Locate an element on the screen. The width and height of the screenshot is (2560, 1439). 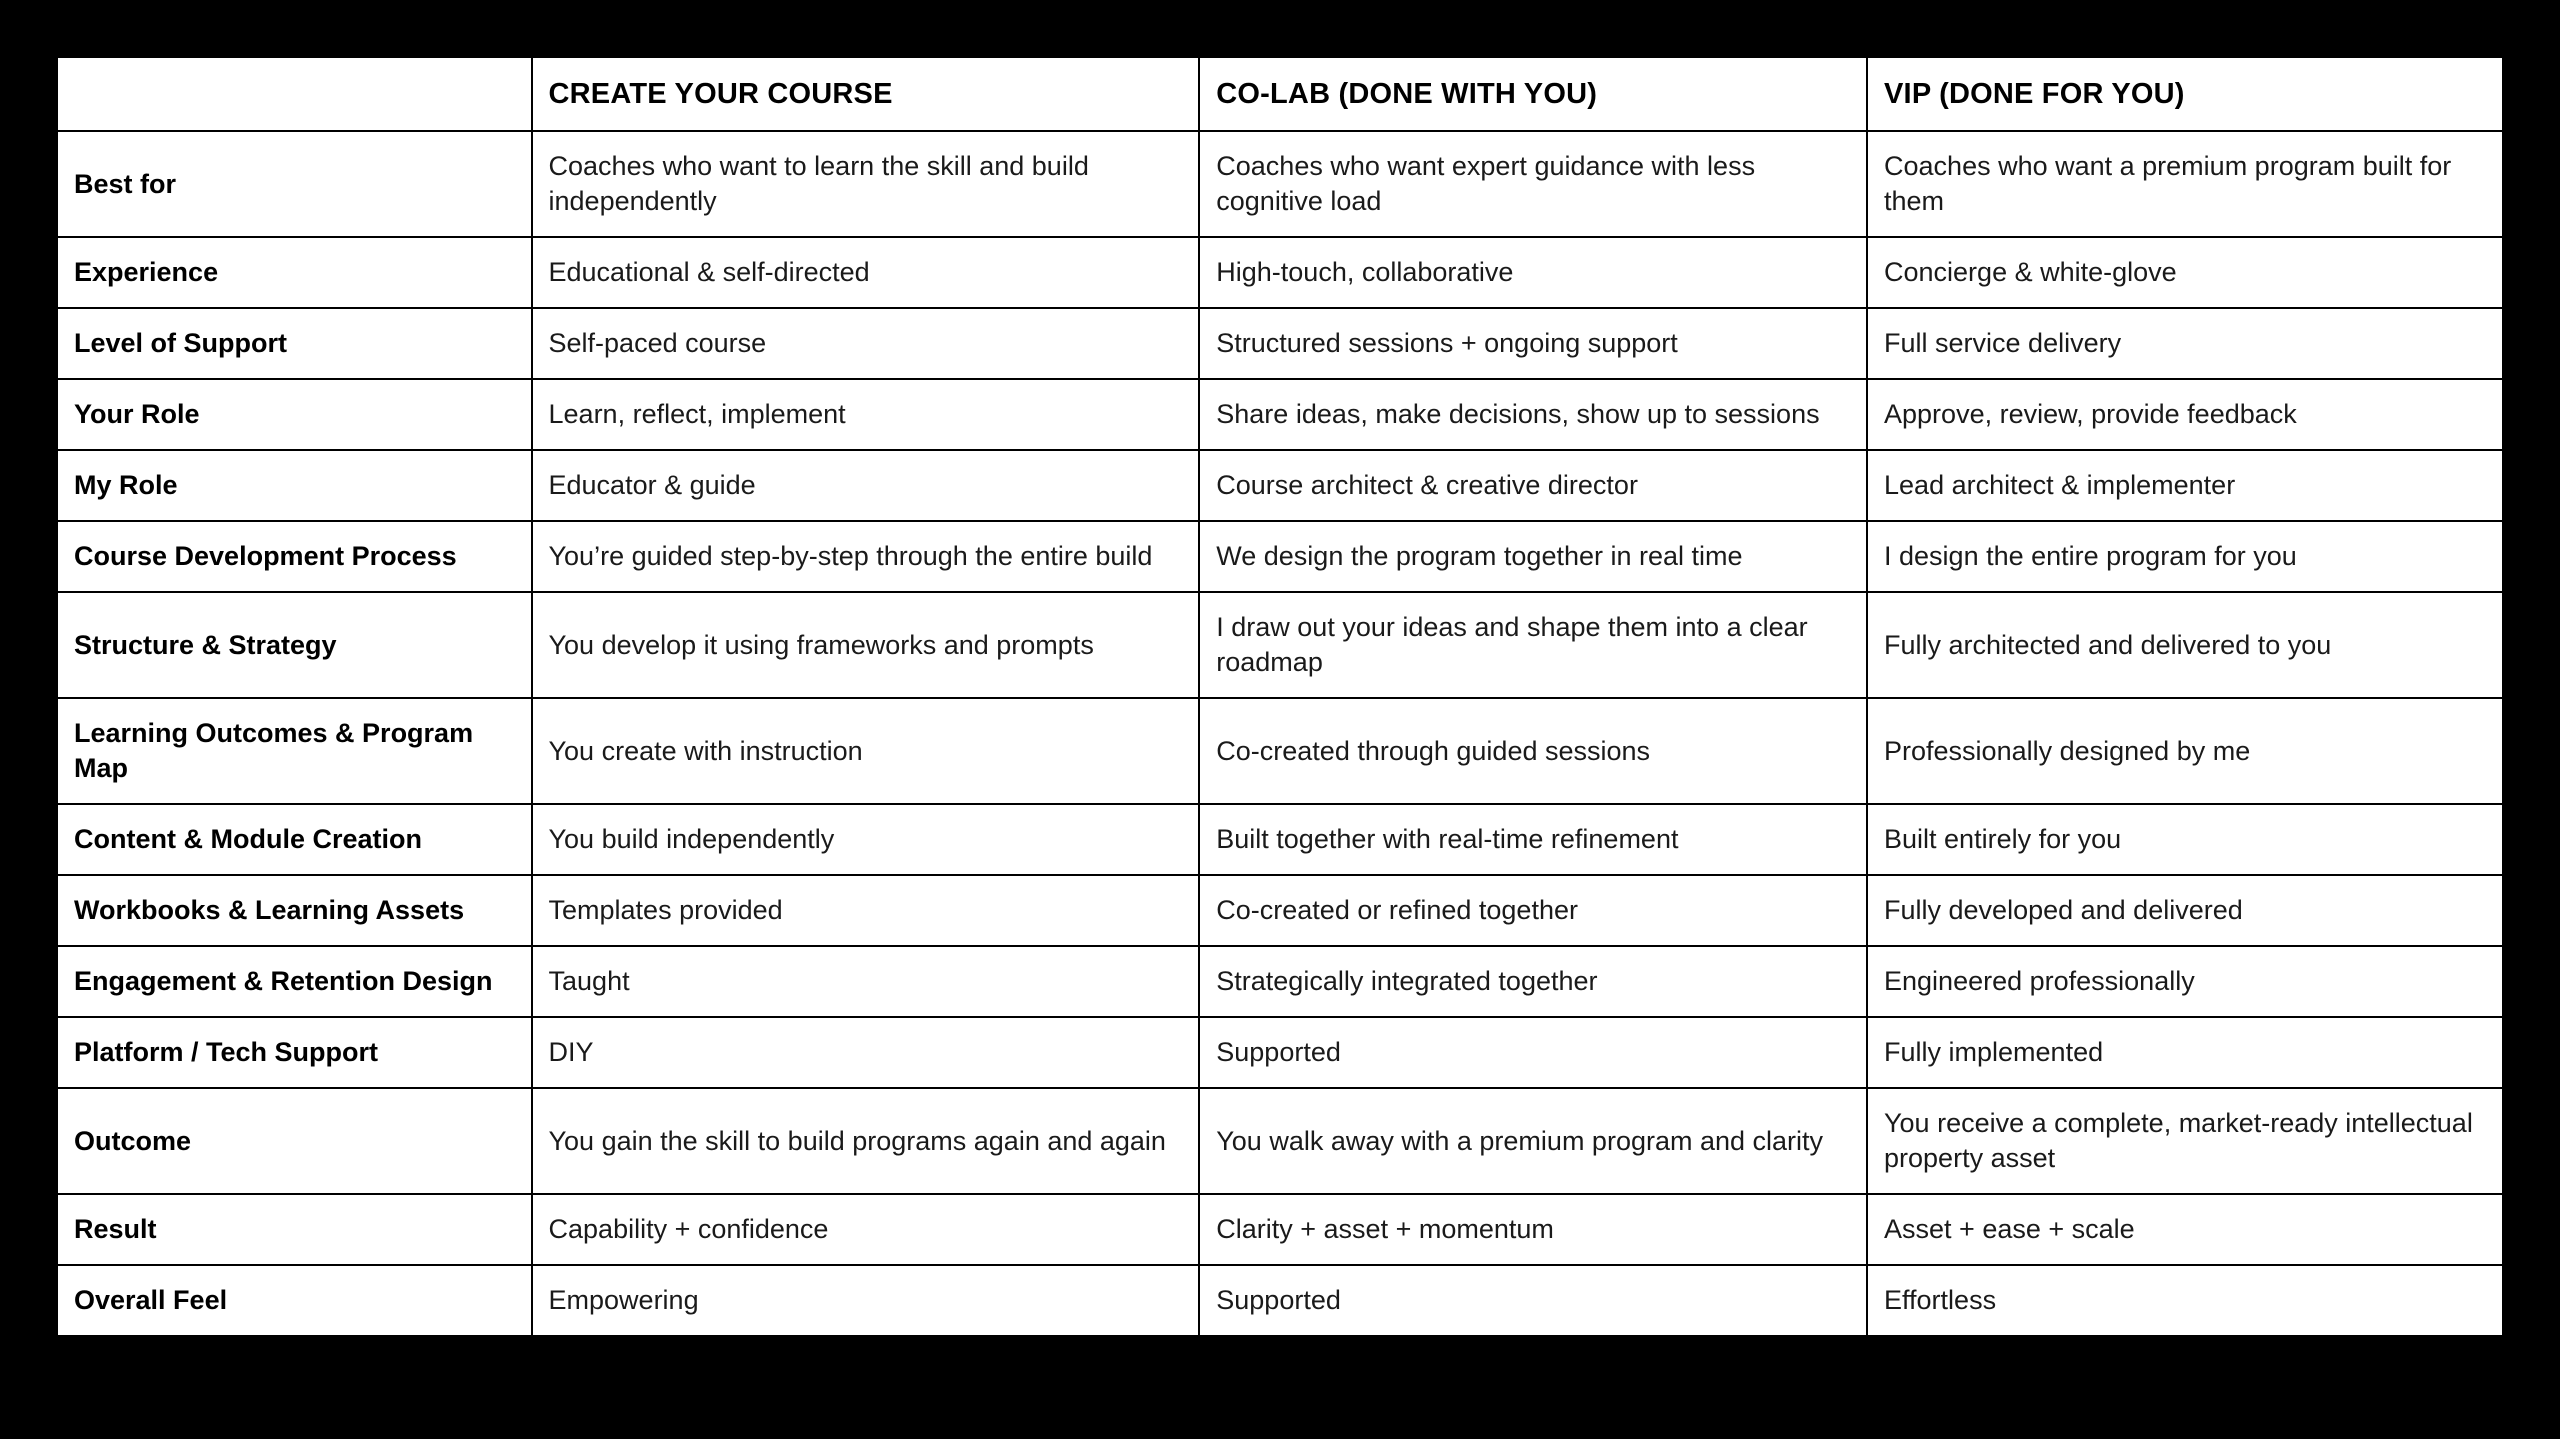
row-label: My Role is located at coordinates (294, 485).